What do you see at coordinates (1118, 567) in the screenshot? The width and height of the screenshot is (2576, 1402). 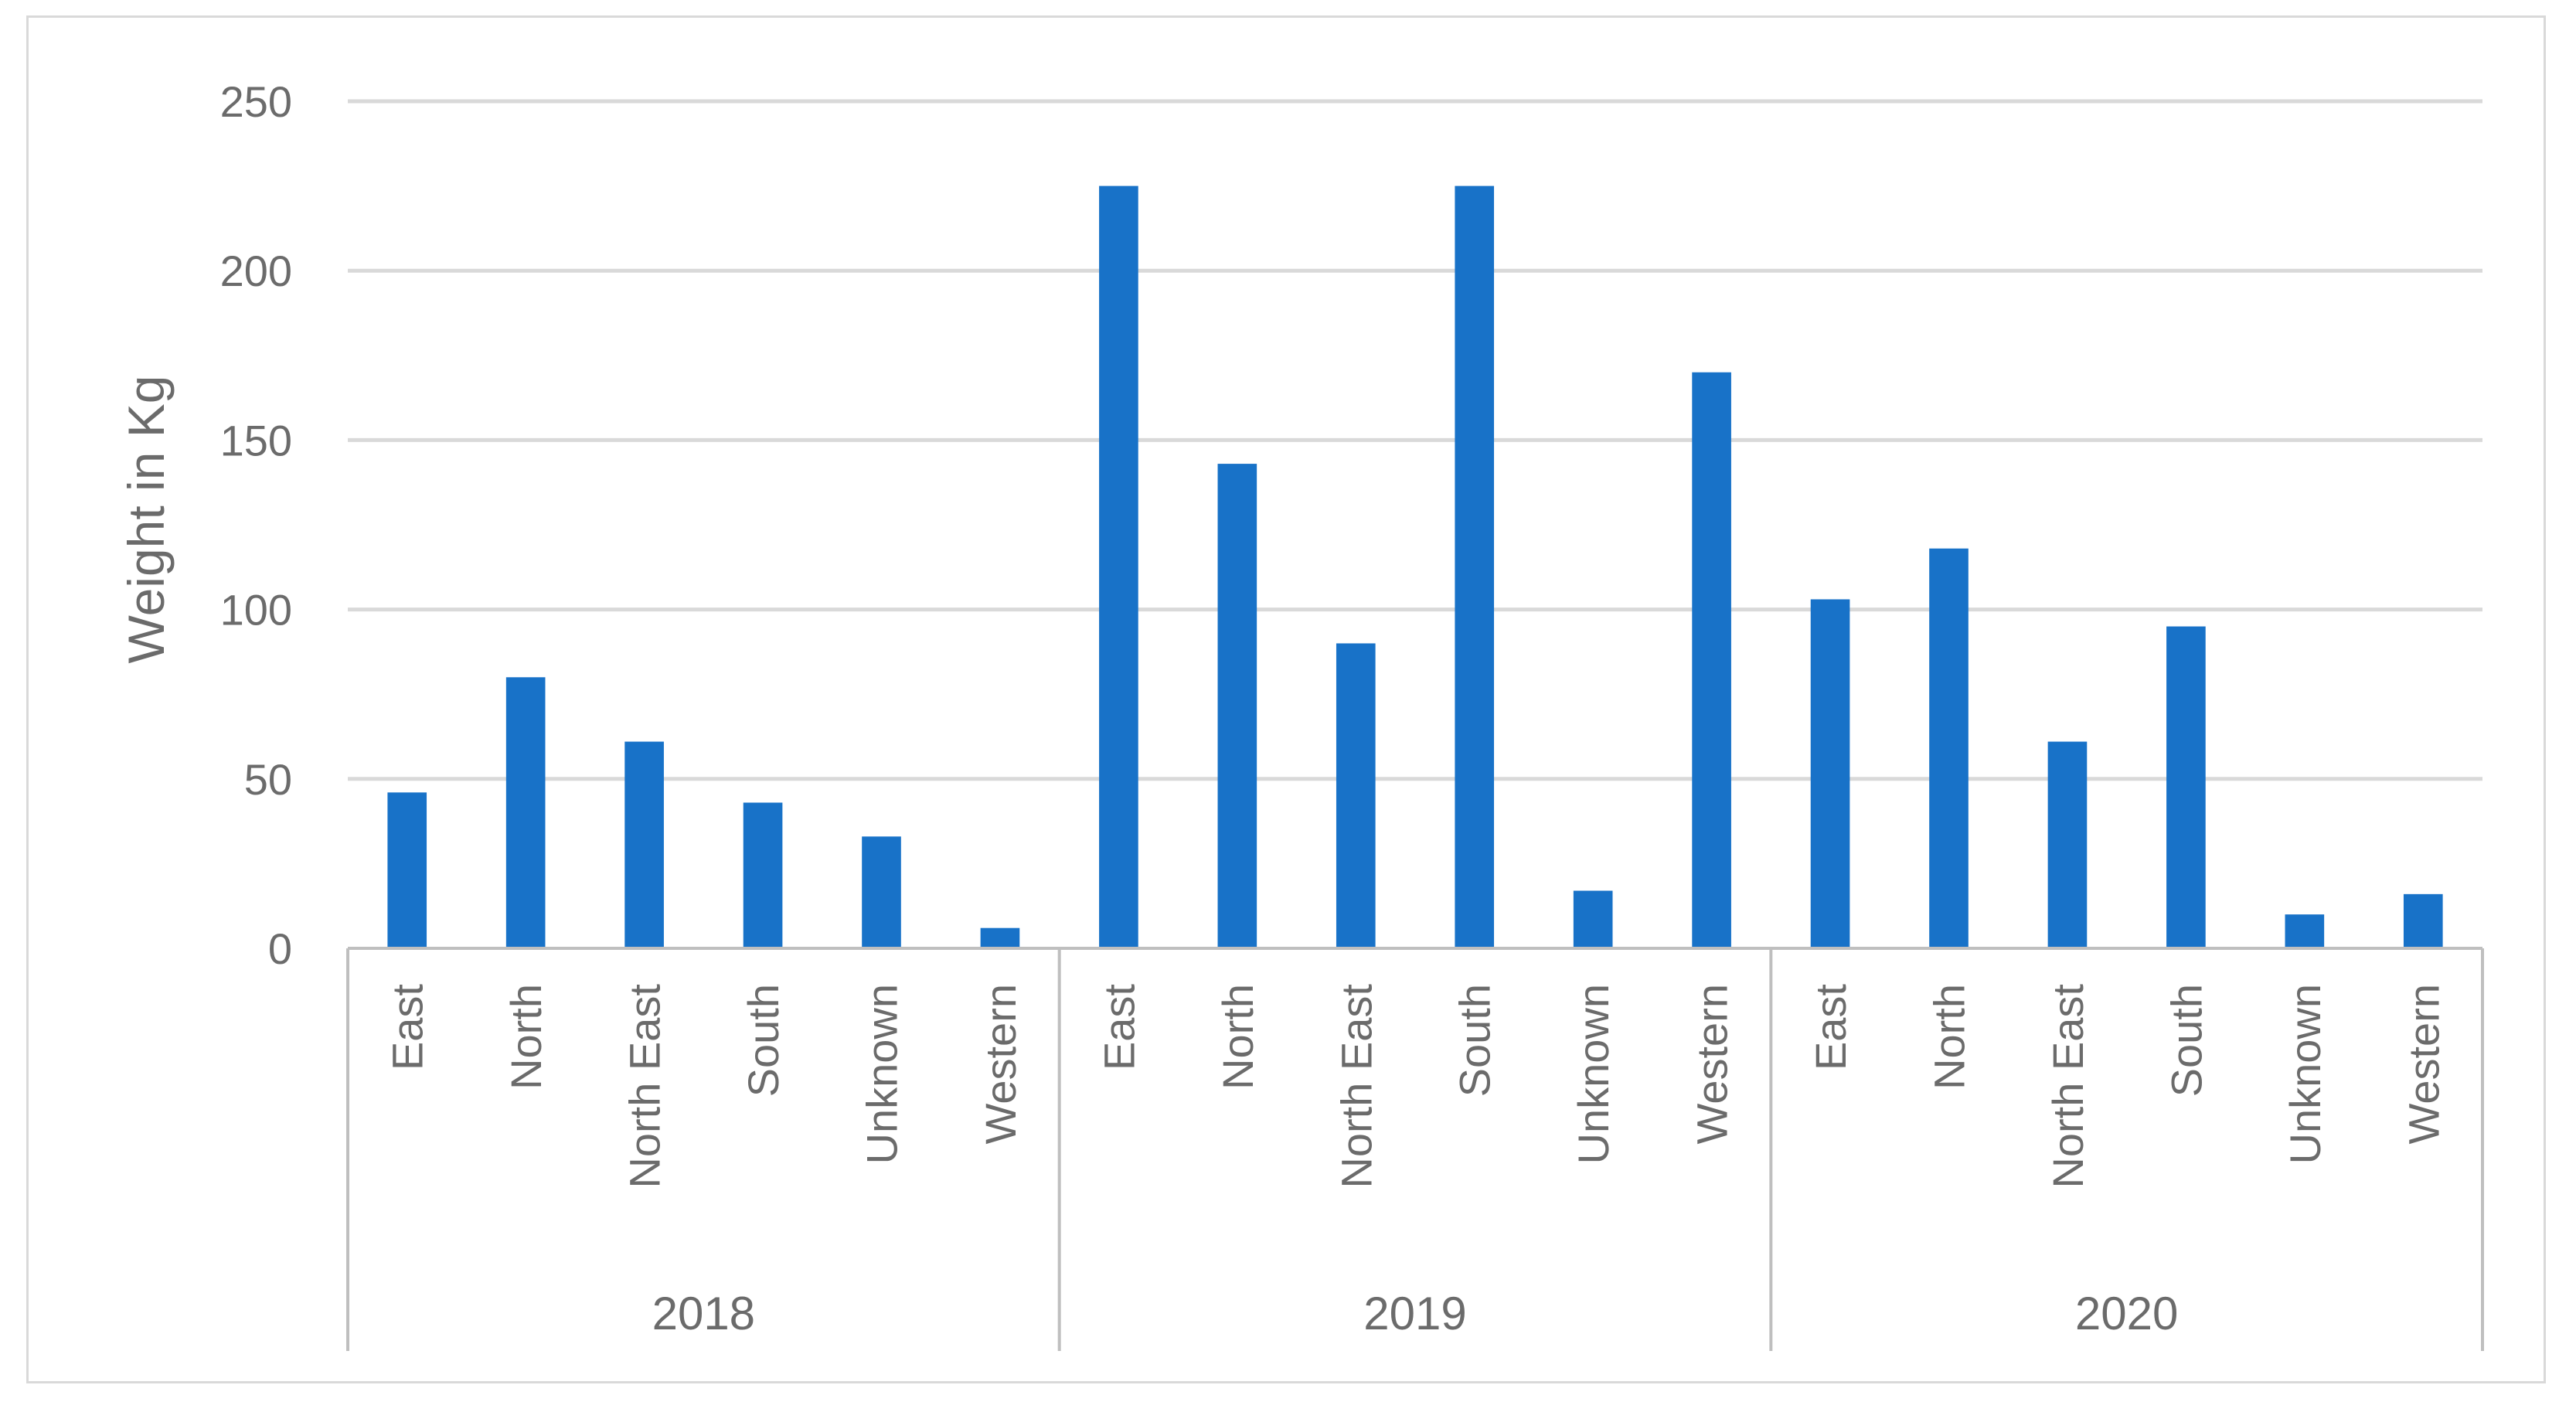 I see `bar-2019-east` at bounding box center [1118, 567].